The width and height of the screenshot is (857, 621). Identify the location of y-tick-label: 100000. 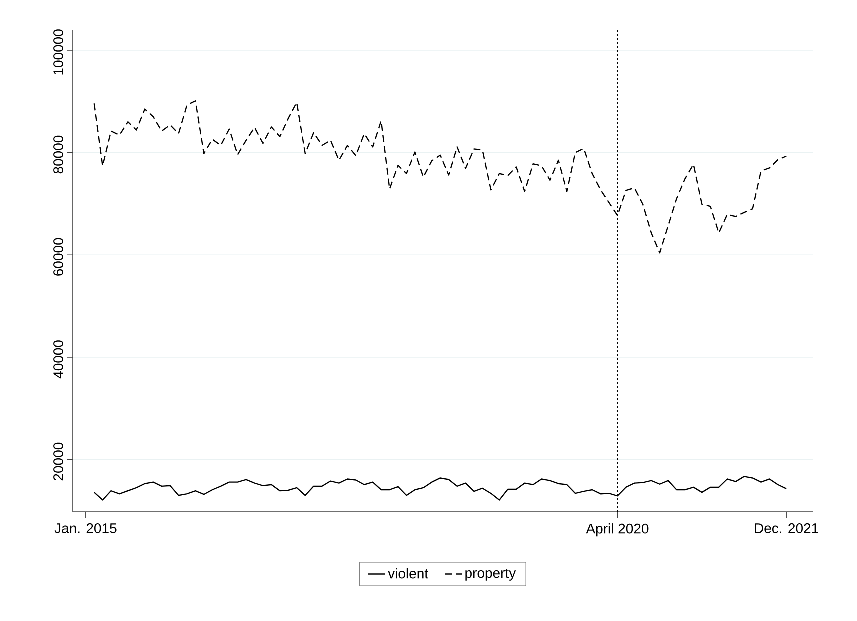
(59, 52).